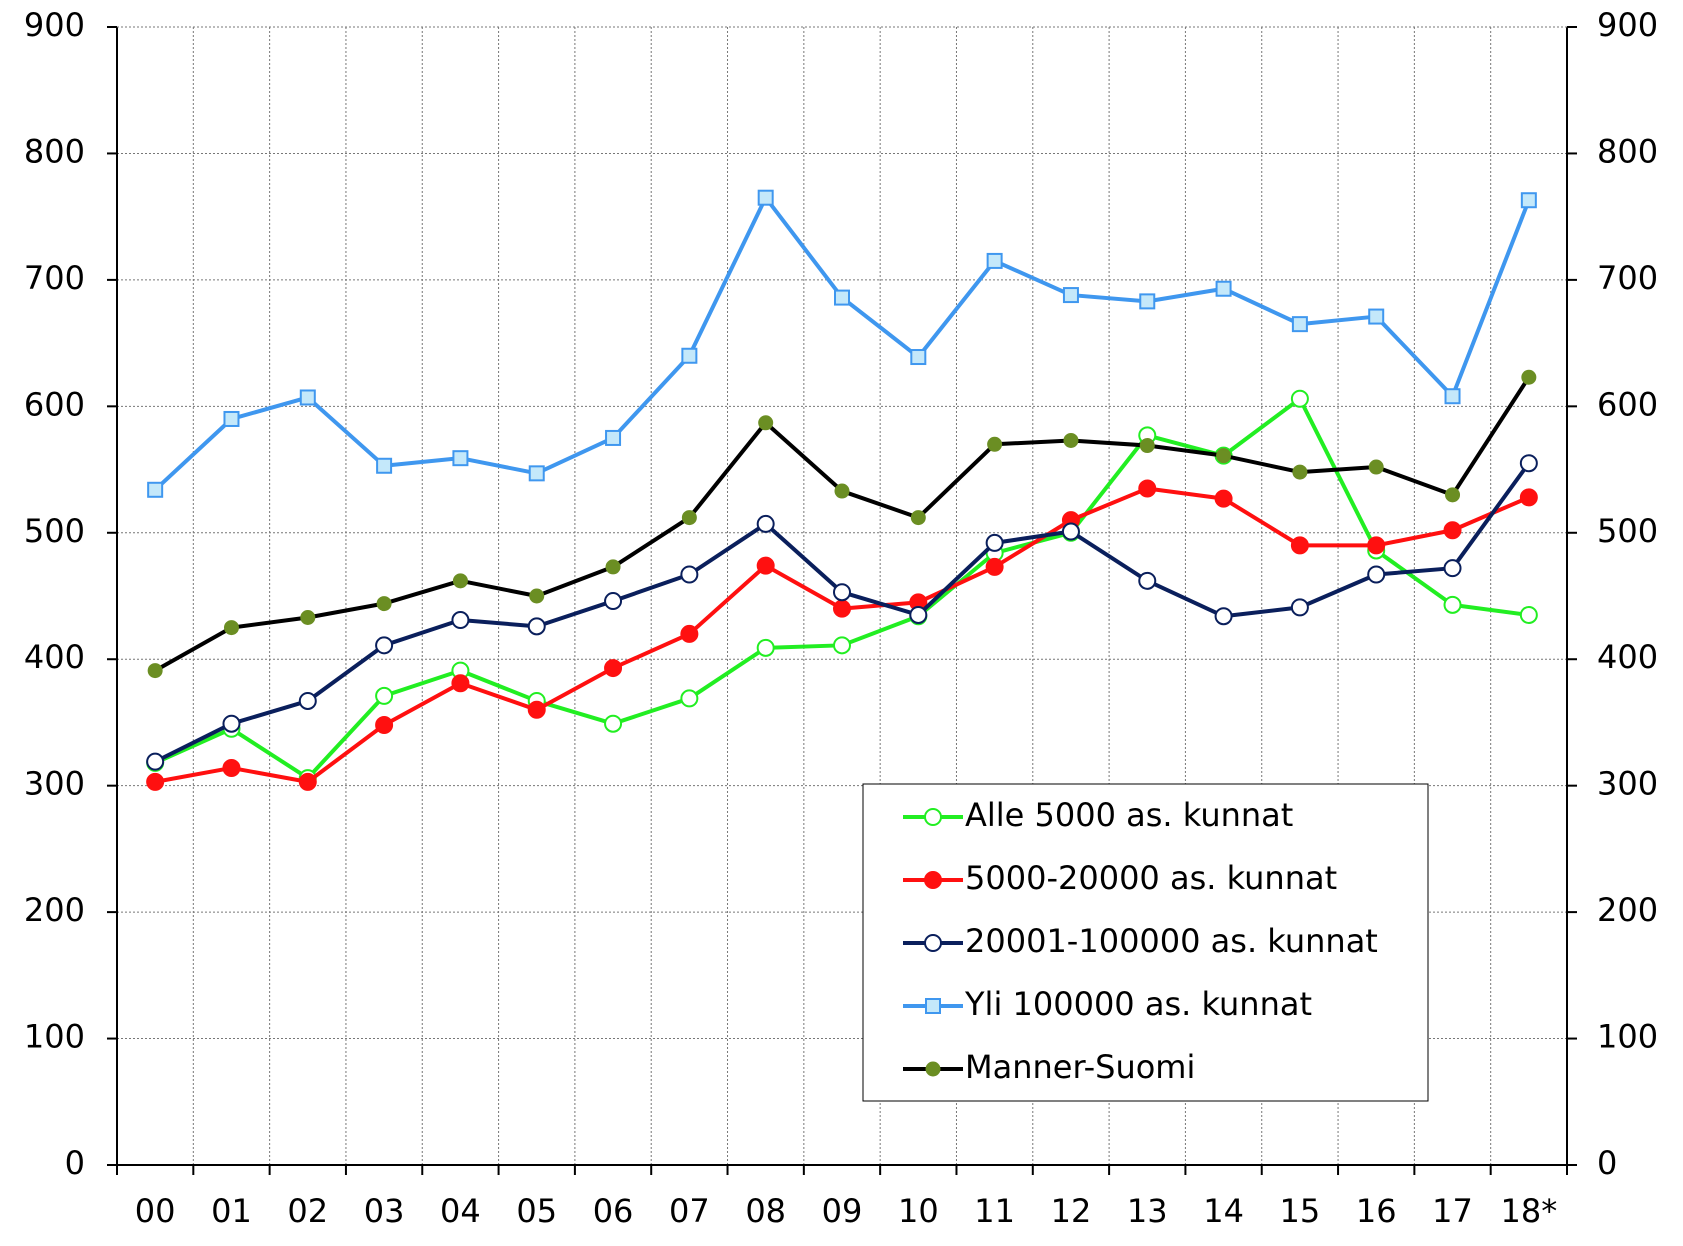  I want to click on x-tick-label: 06, so click(613, 1211).